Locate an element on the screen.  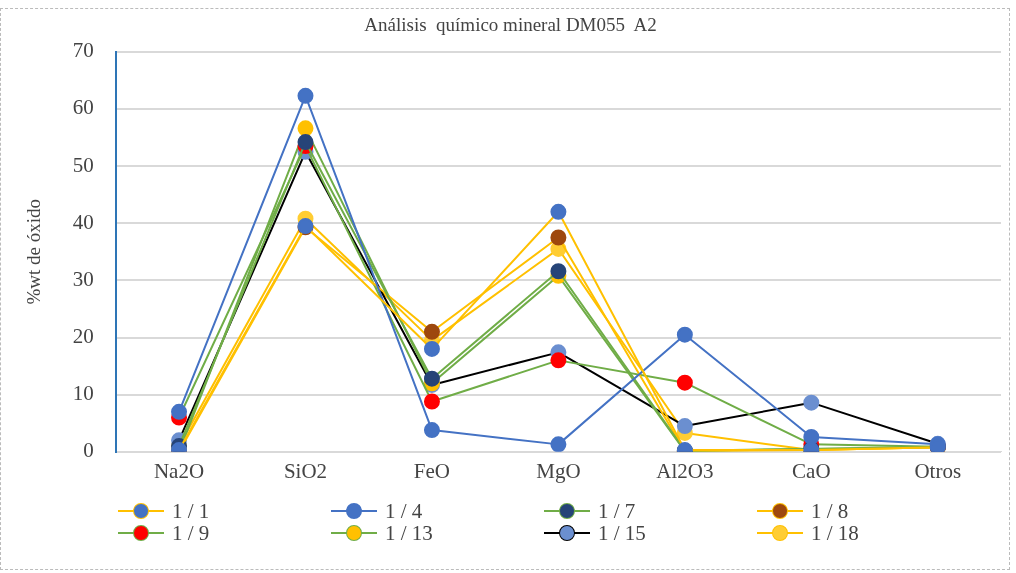
y-tick-label: 70 is located at coordinates (83, 50).